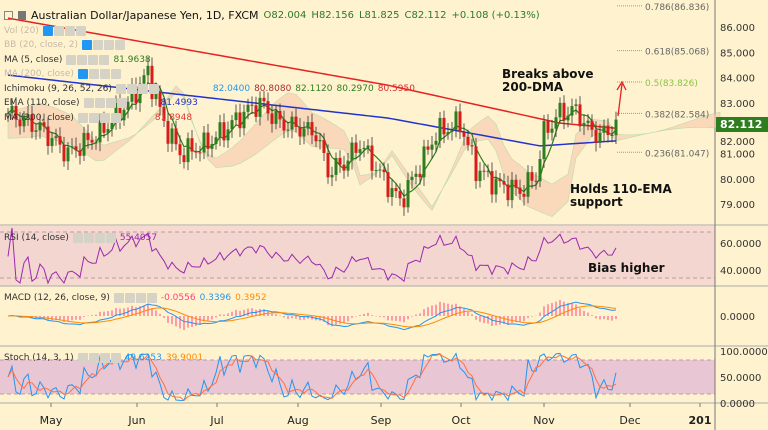  I want to click on legend-rsi: RSI (14, close) 55.4057, so click(80, 238).